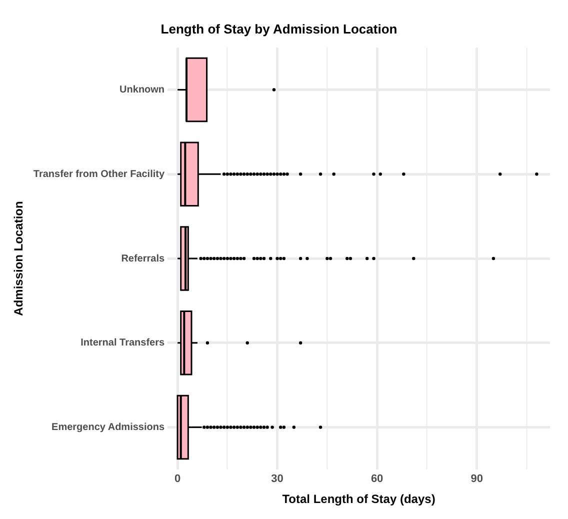 This screenshot has width=568, height=519. What do you see at coordinates (19, 258) in the screenshot?
I see `y-axis-title: Admission Location` at bounding box center [19, 258].